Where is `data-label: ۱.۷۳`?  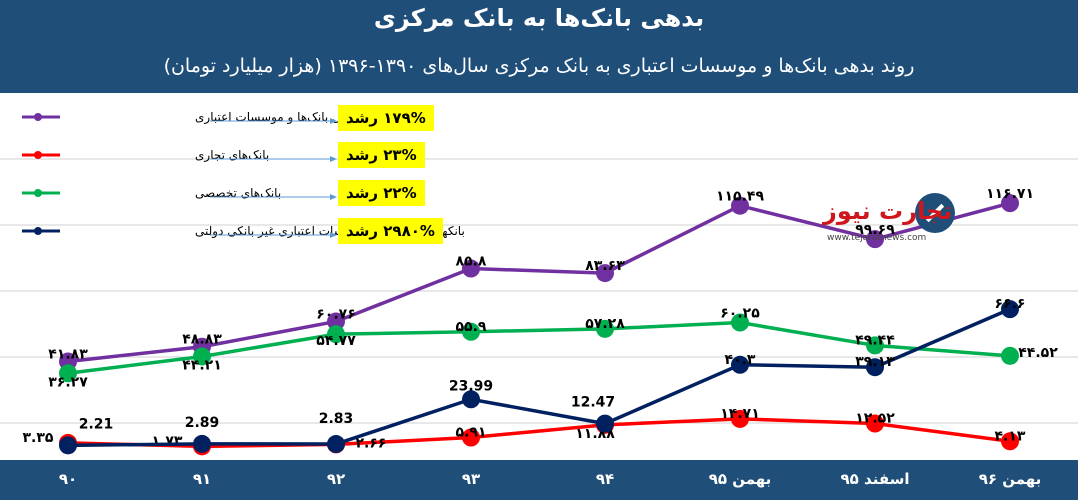
data-label: ۱.۷۳ is located at coordinates (167, 441).